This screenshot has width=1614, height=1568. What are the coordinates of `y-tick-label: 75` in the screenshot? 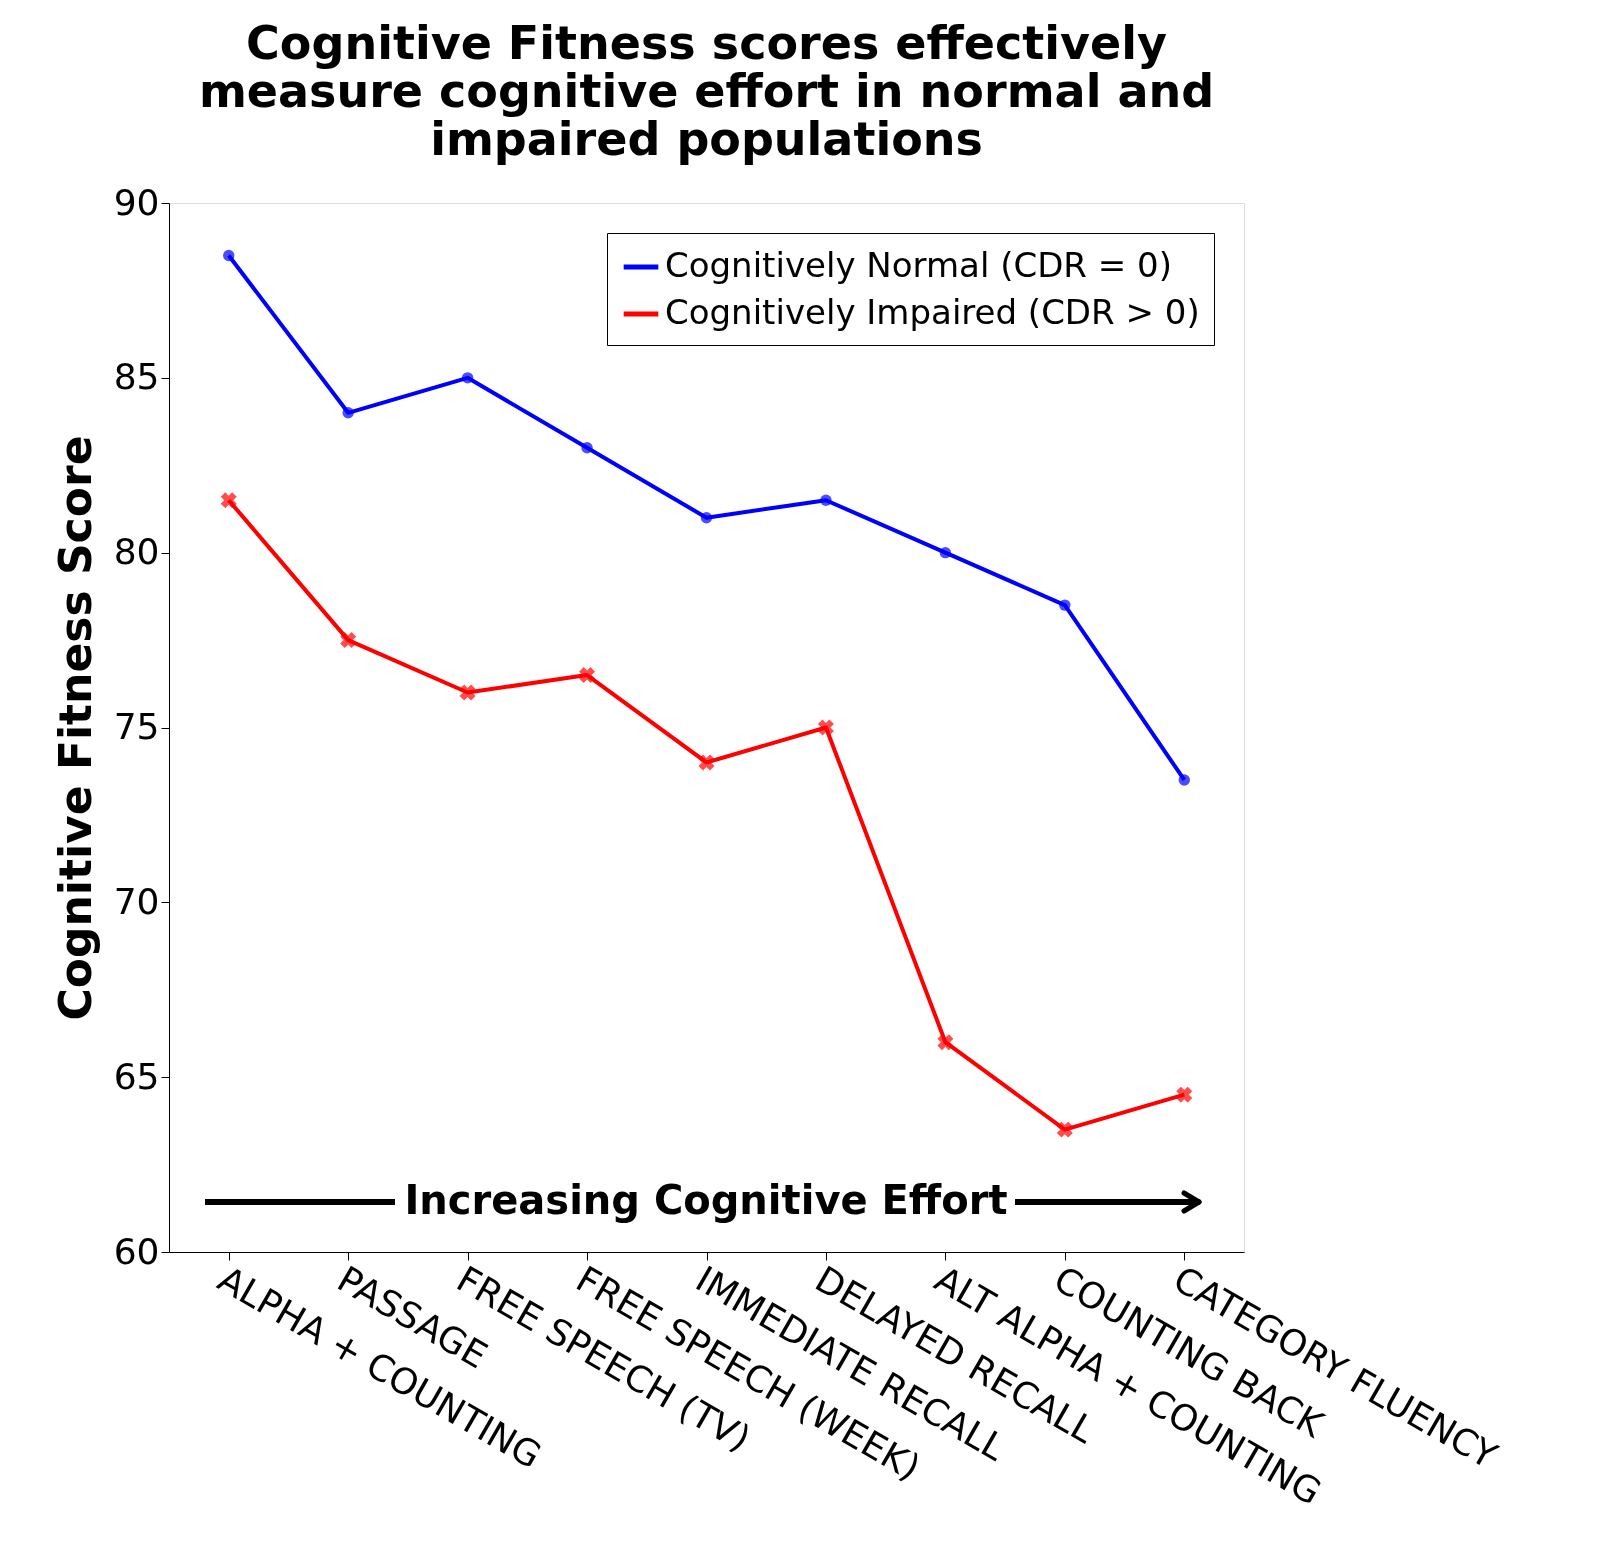 It's located at (136, 726).